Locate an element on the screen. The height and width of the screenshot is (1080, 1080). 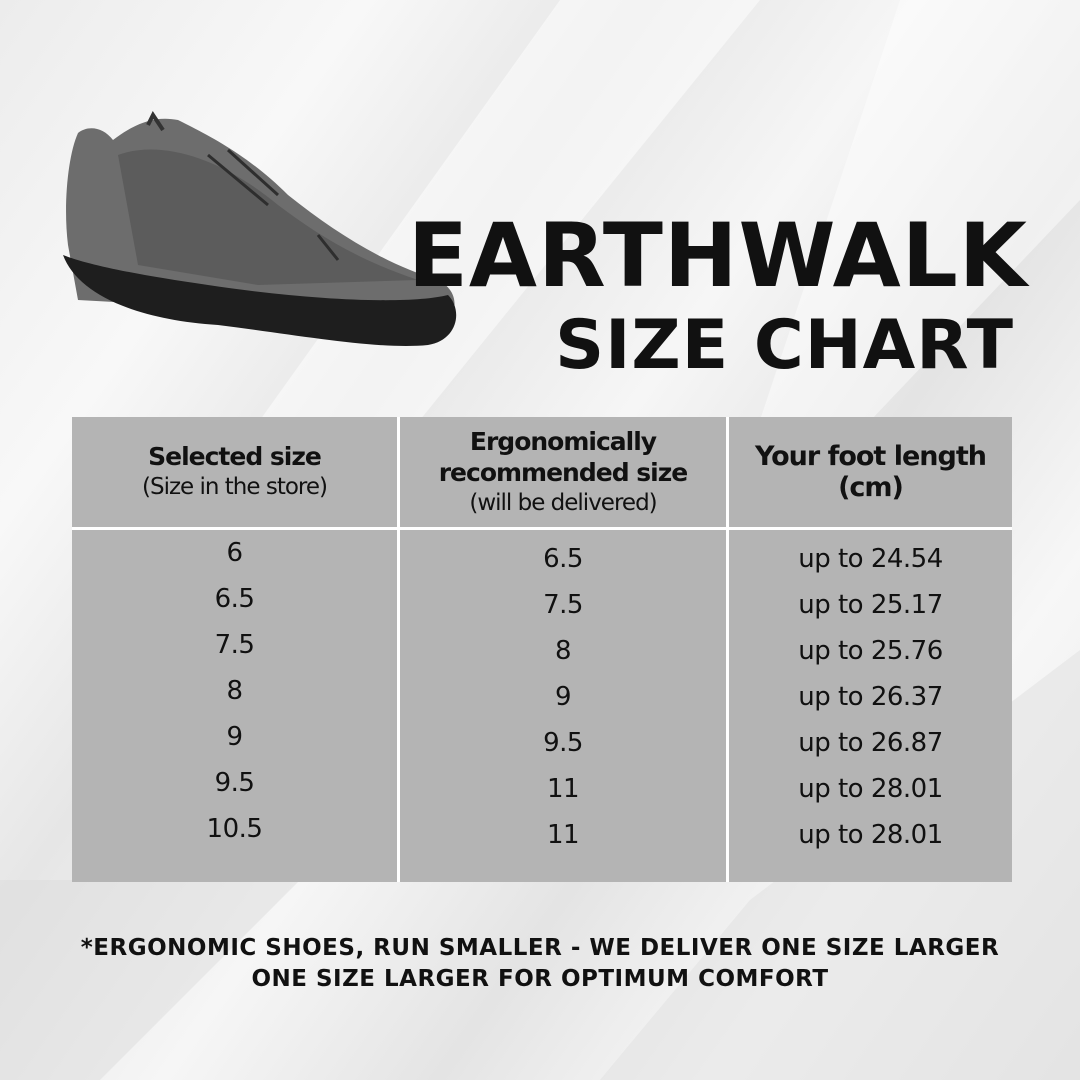
table-cell: 10.5 is located at coordinates (234, 829).